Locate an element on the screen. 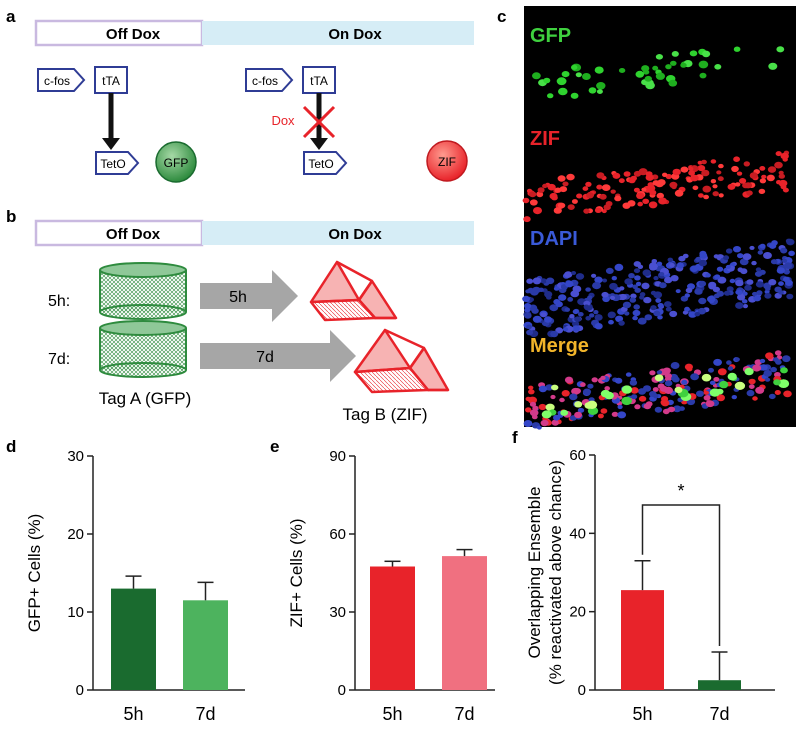  zif-channel-label: ZIF is located at coordinates (545, 139).